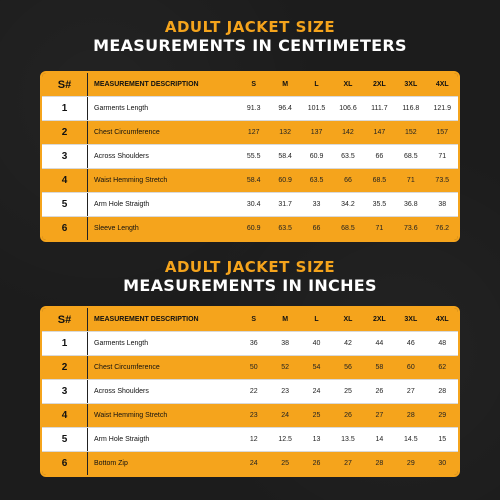 The width and height of the screenshot is (500, 500). What do you see at coordinates (348, 343) in the screenshot?
I see `row-value: 42` at bounding box center [348, 343].